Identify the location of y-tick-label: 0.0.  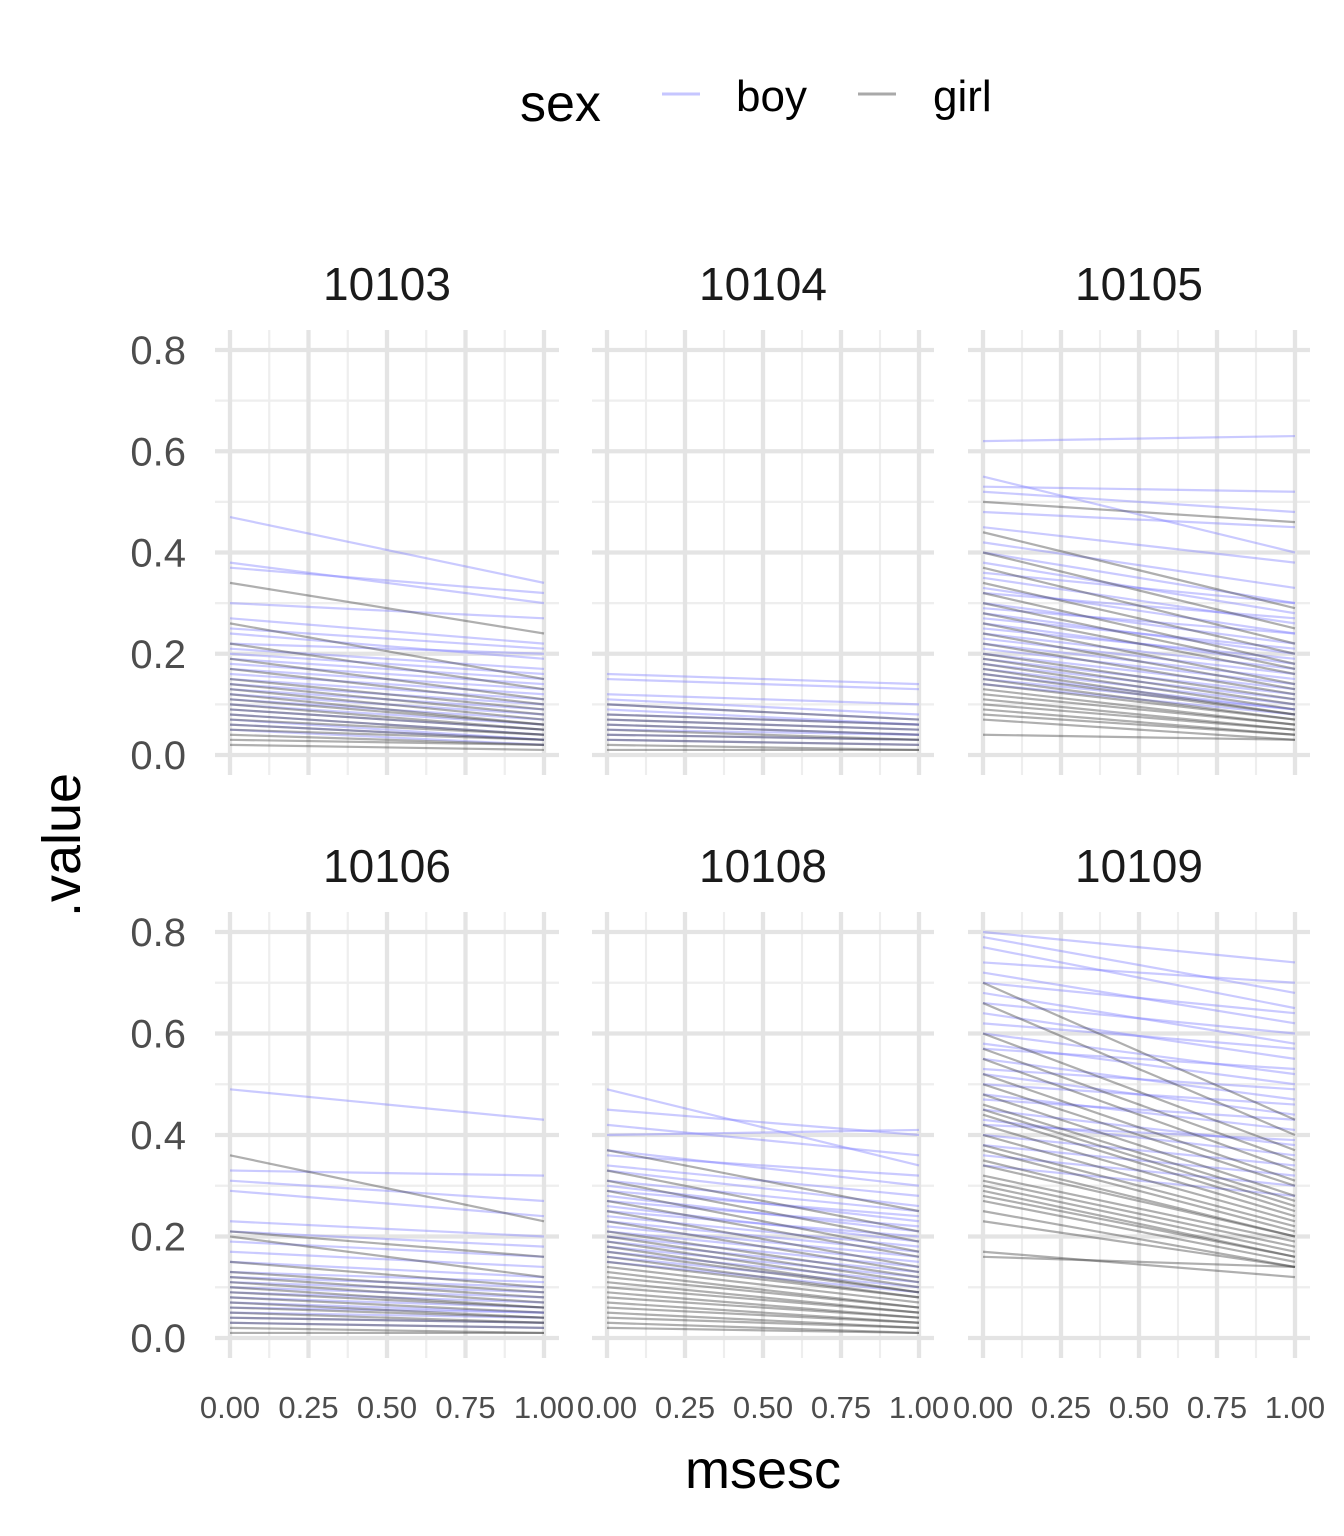
(158, 1339).